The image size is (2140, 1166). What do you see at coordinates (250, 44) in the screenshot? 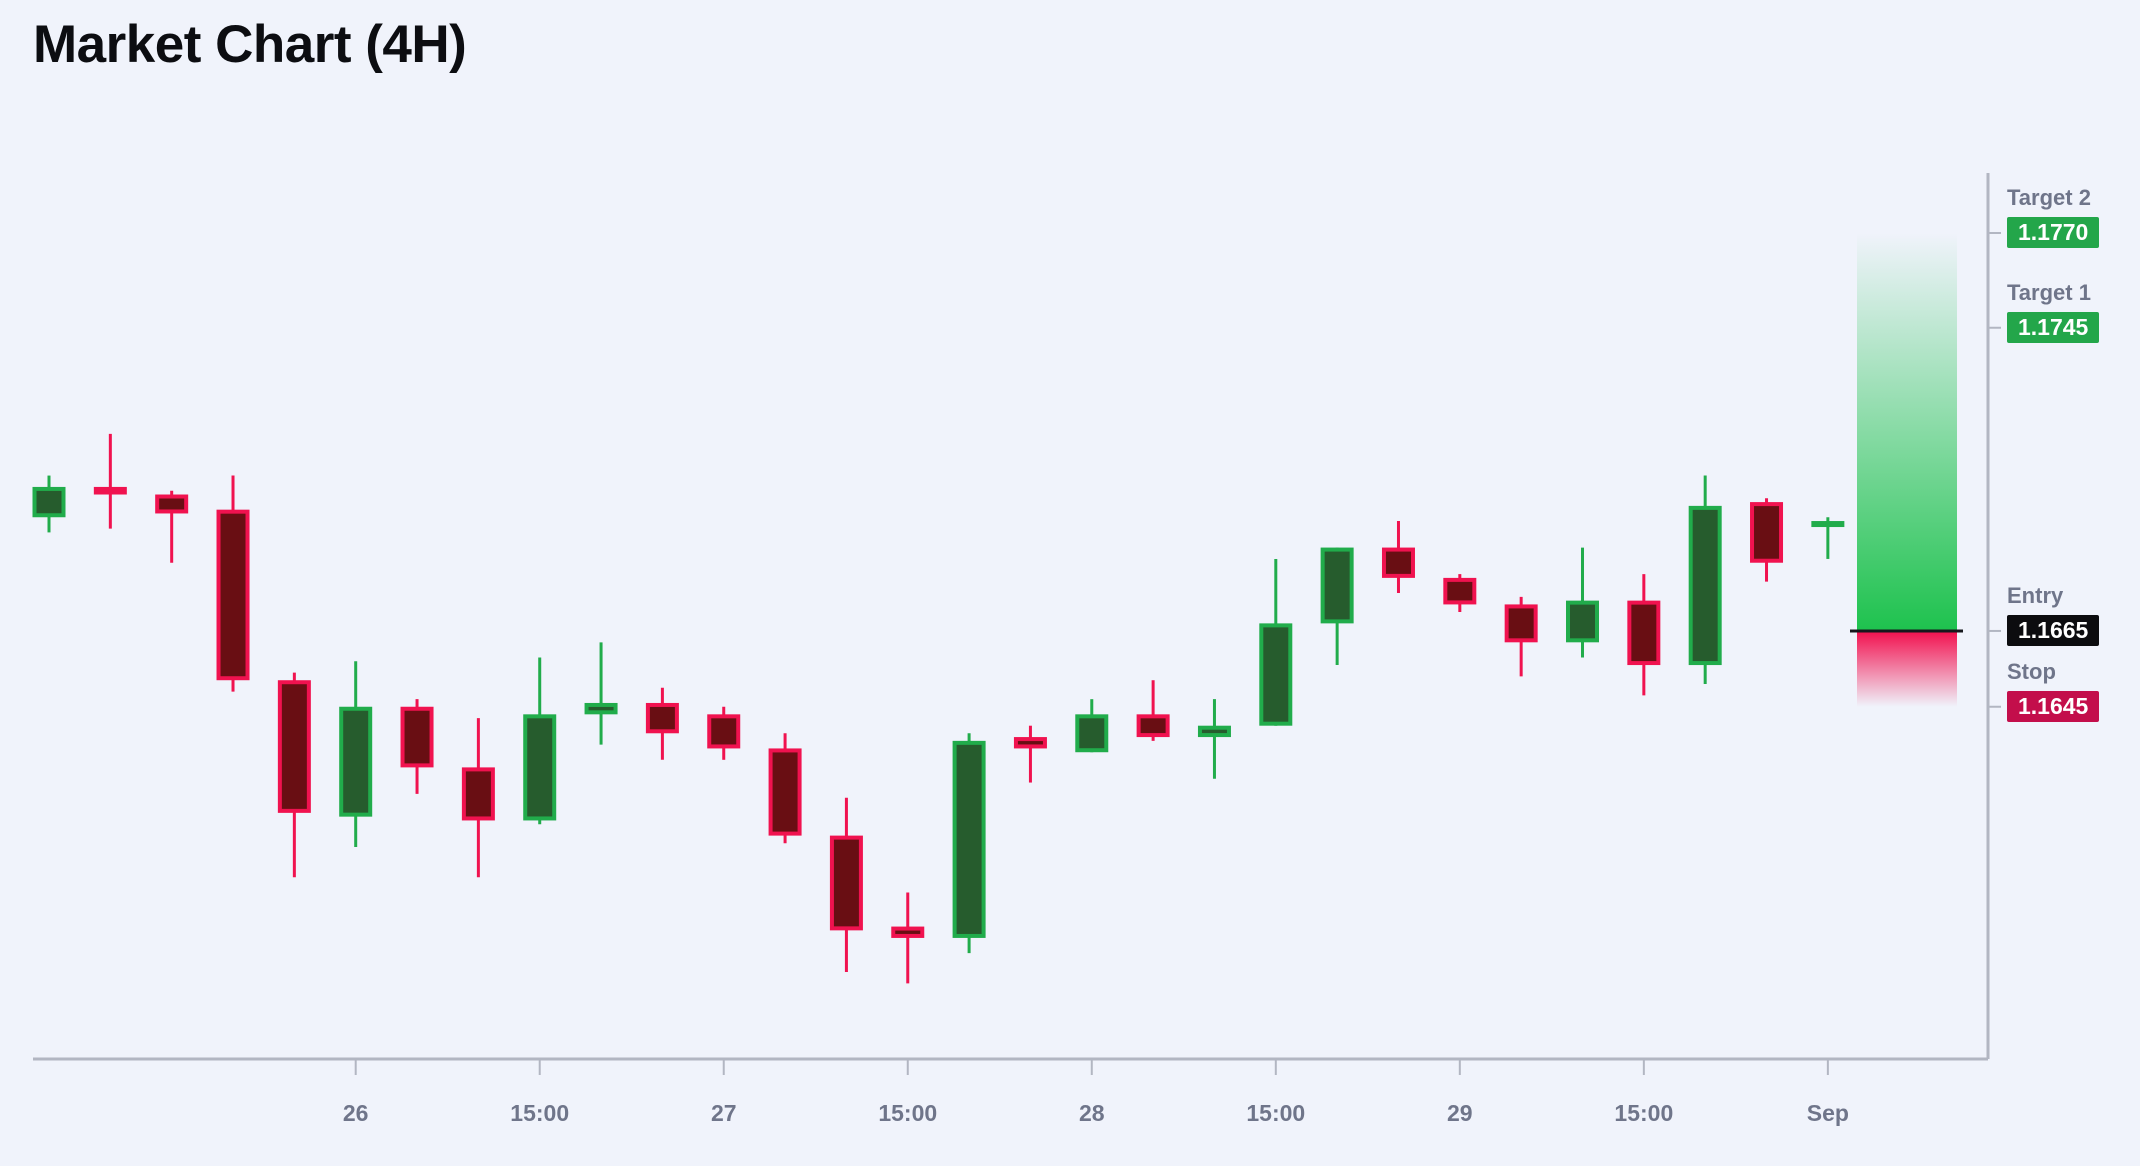
I see `page-title: Market Chart (4H)` at bounding box center [250, 44].